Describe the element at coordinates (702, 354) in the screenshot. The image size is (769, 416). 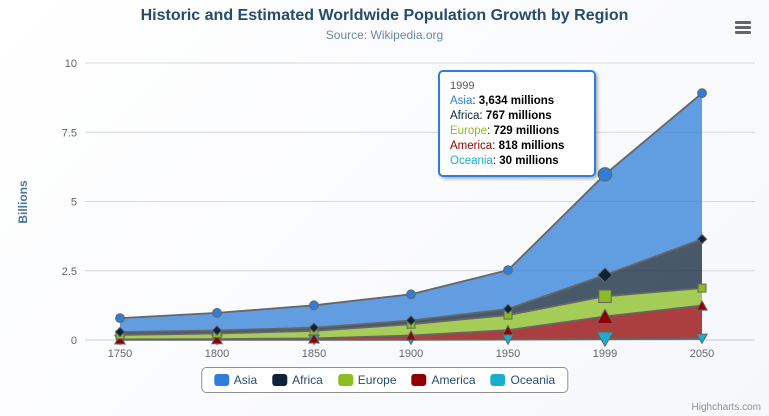
I see `x-axis-tick-label: 2050` at that location.